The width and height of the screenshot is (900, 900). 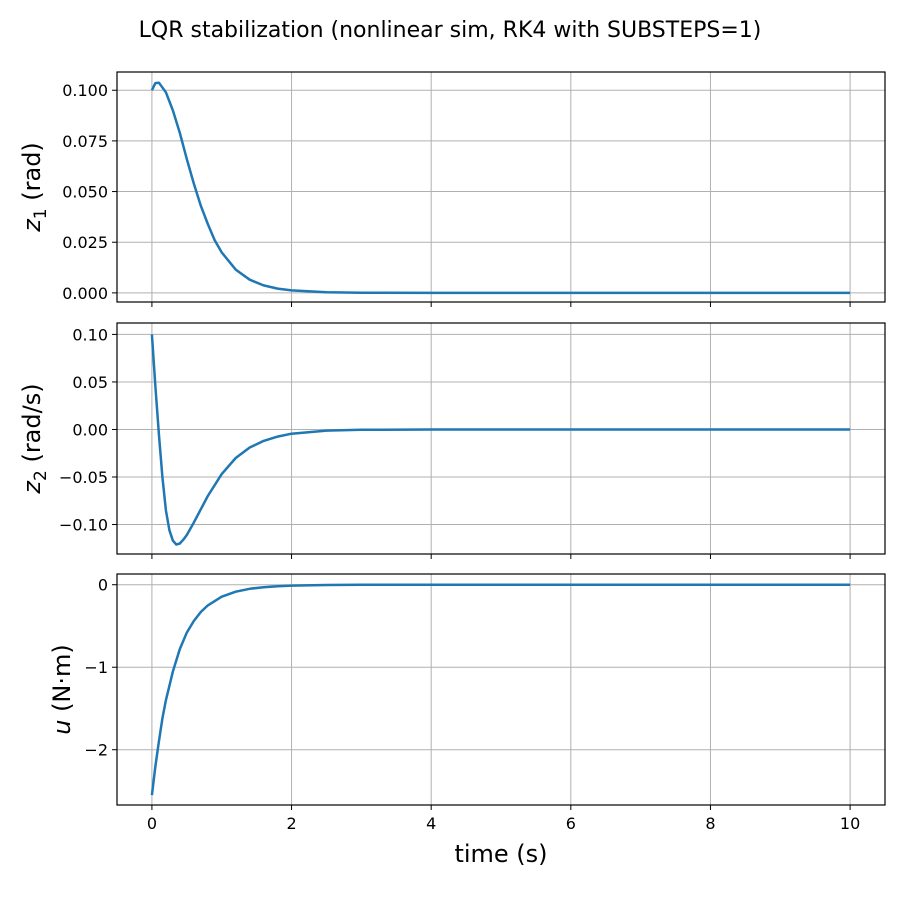 I want to click on x-tick-label: 4, so click(x=431, y=823).